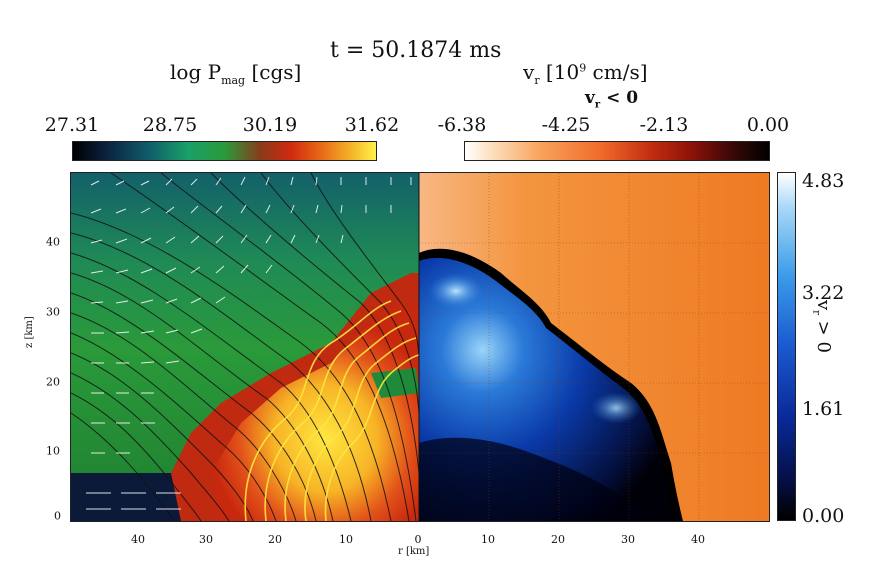  Describe the element at coordinates (823, 181) in the screenshot. I see `vr-positive-tick: 4.83` at that location.